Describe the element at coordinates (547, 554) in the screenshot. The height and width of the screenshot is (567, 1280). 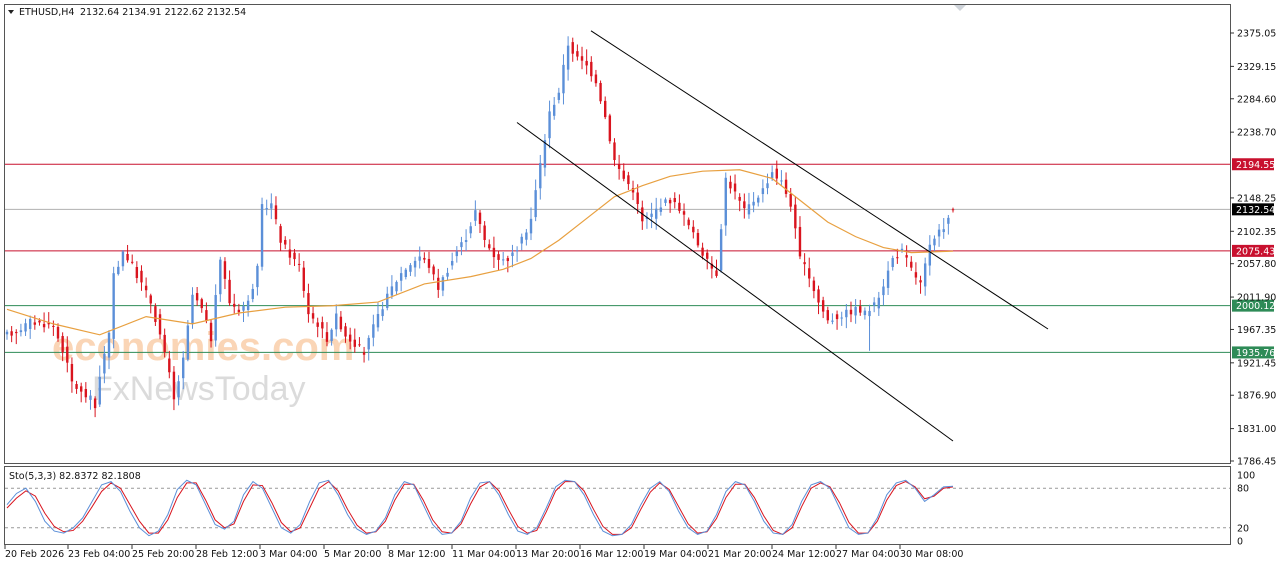
I see `x-tick-label: 13 Mar 20:00` at that location.